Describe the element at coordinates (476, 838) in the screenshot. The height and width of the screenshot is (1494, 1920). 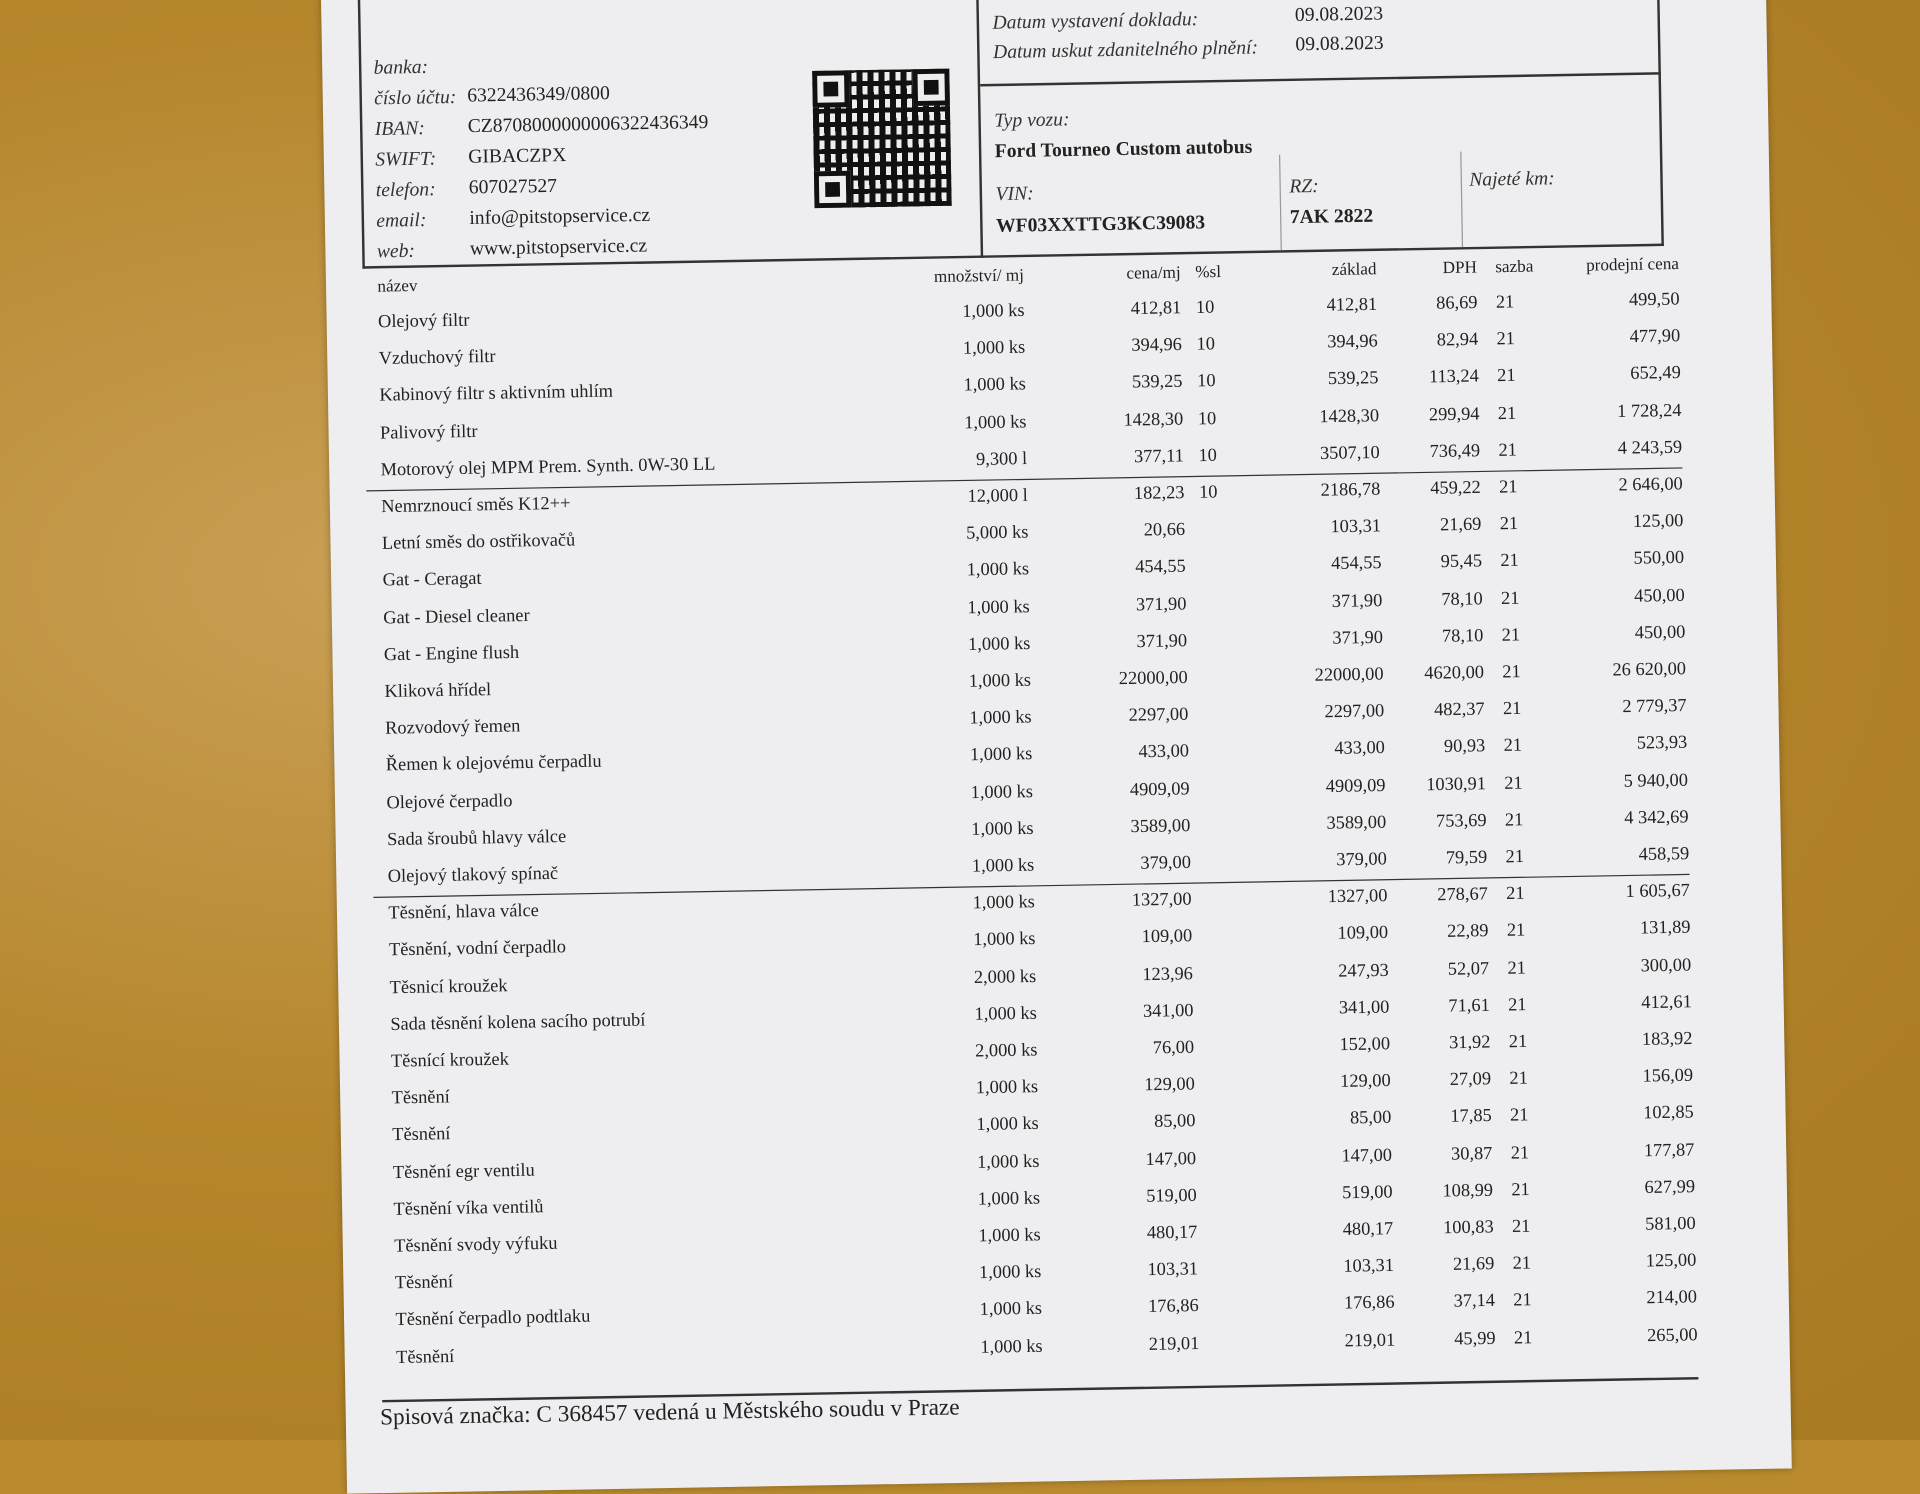
I see `cell-name: Sada šroubů hlavy válce` at that location.